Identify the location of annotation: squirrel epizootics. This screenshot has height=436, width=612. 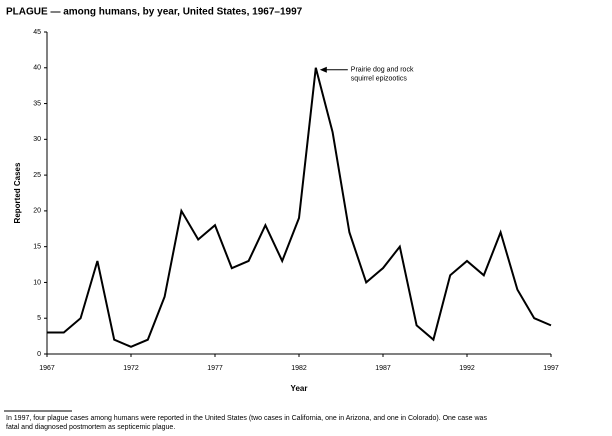
(379, 79).